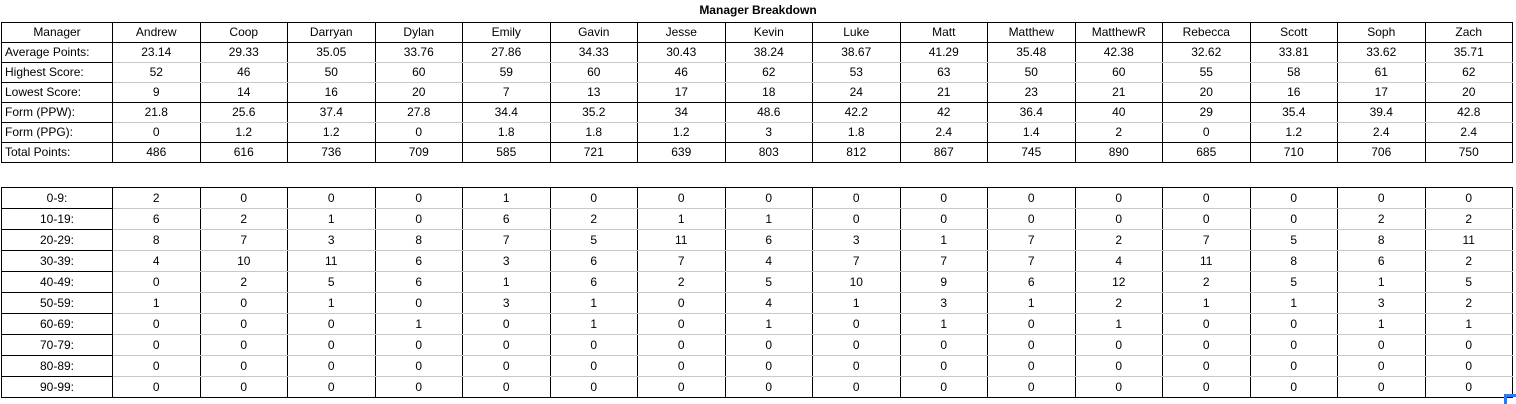 The height and width of the screenshot is (404, 1516). Describe the element at coordinates (1381, 92) in the screenshot. I see `value-cell: 17` at that location.